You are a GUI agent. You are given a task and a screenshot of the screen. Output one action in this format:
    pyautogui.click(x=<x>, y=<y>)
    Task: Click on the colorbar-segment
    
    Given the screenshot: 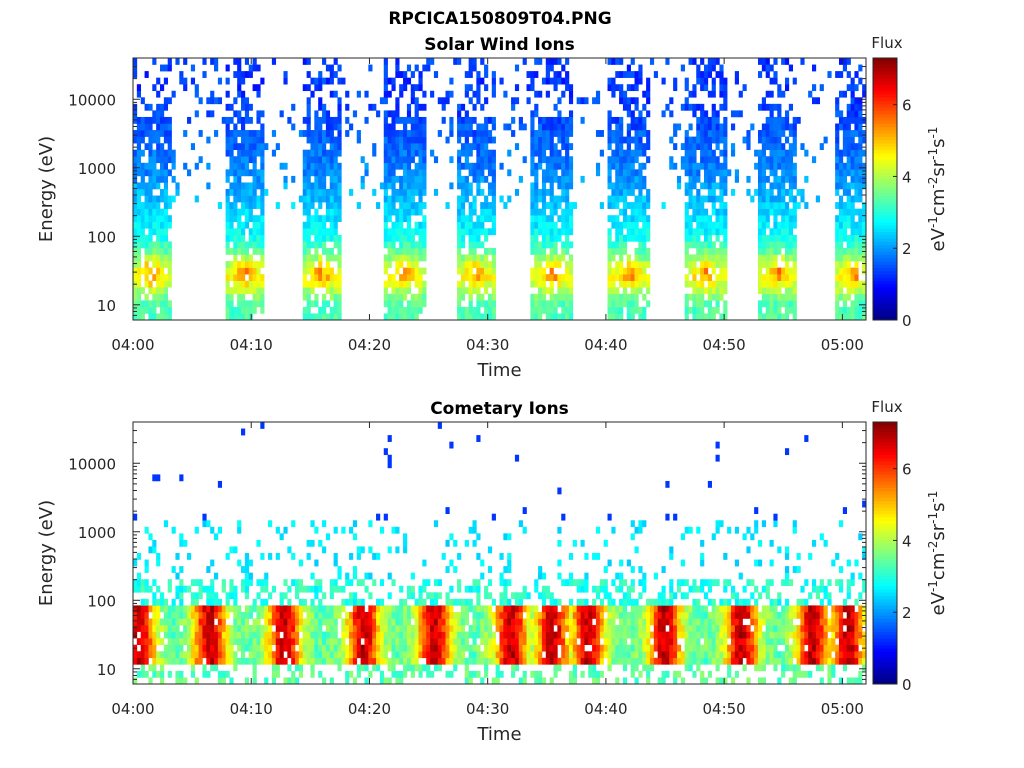 What is the action you would take?
    pyautogui.click(x=885, y=82)
    